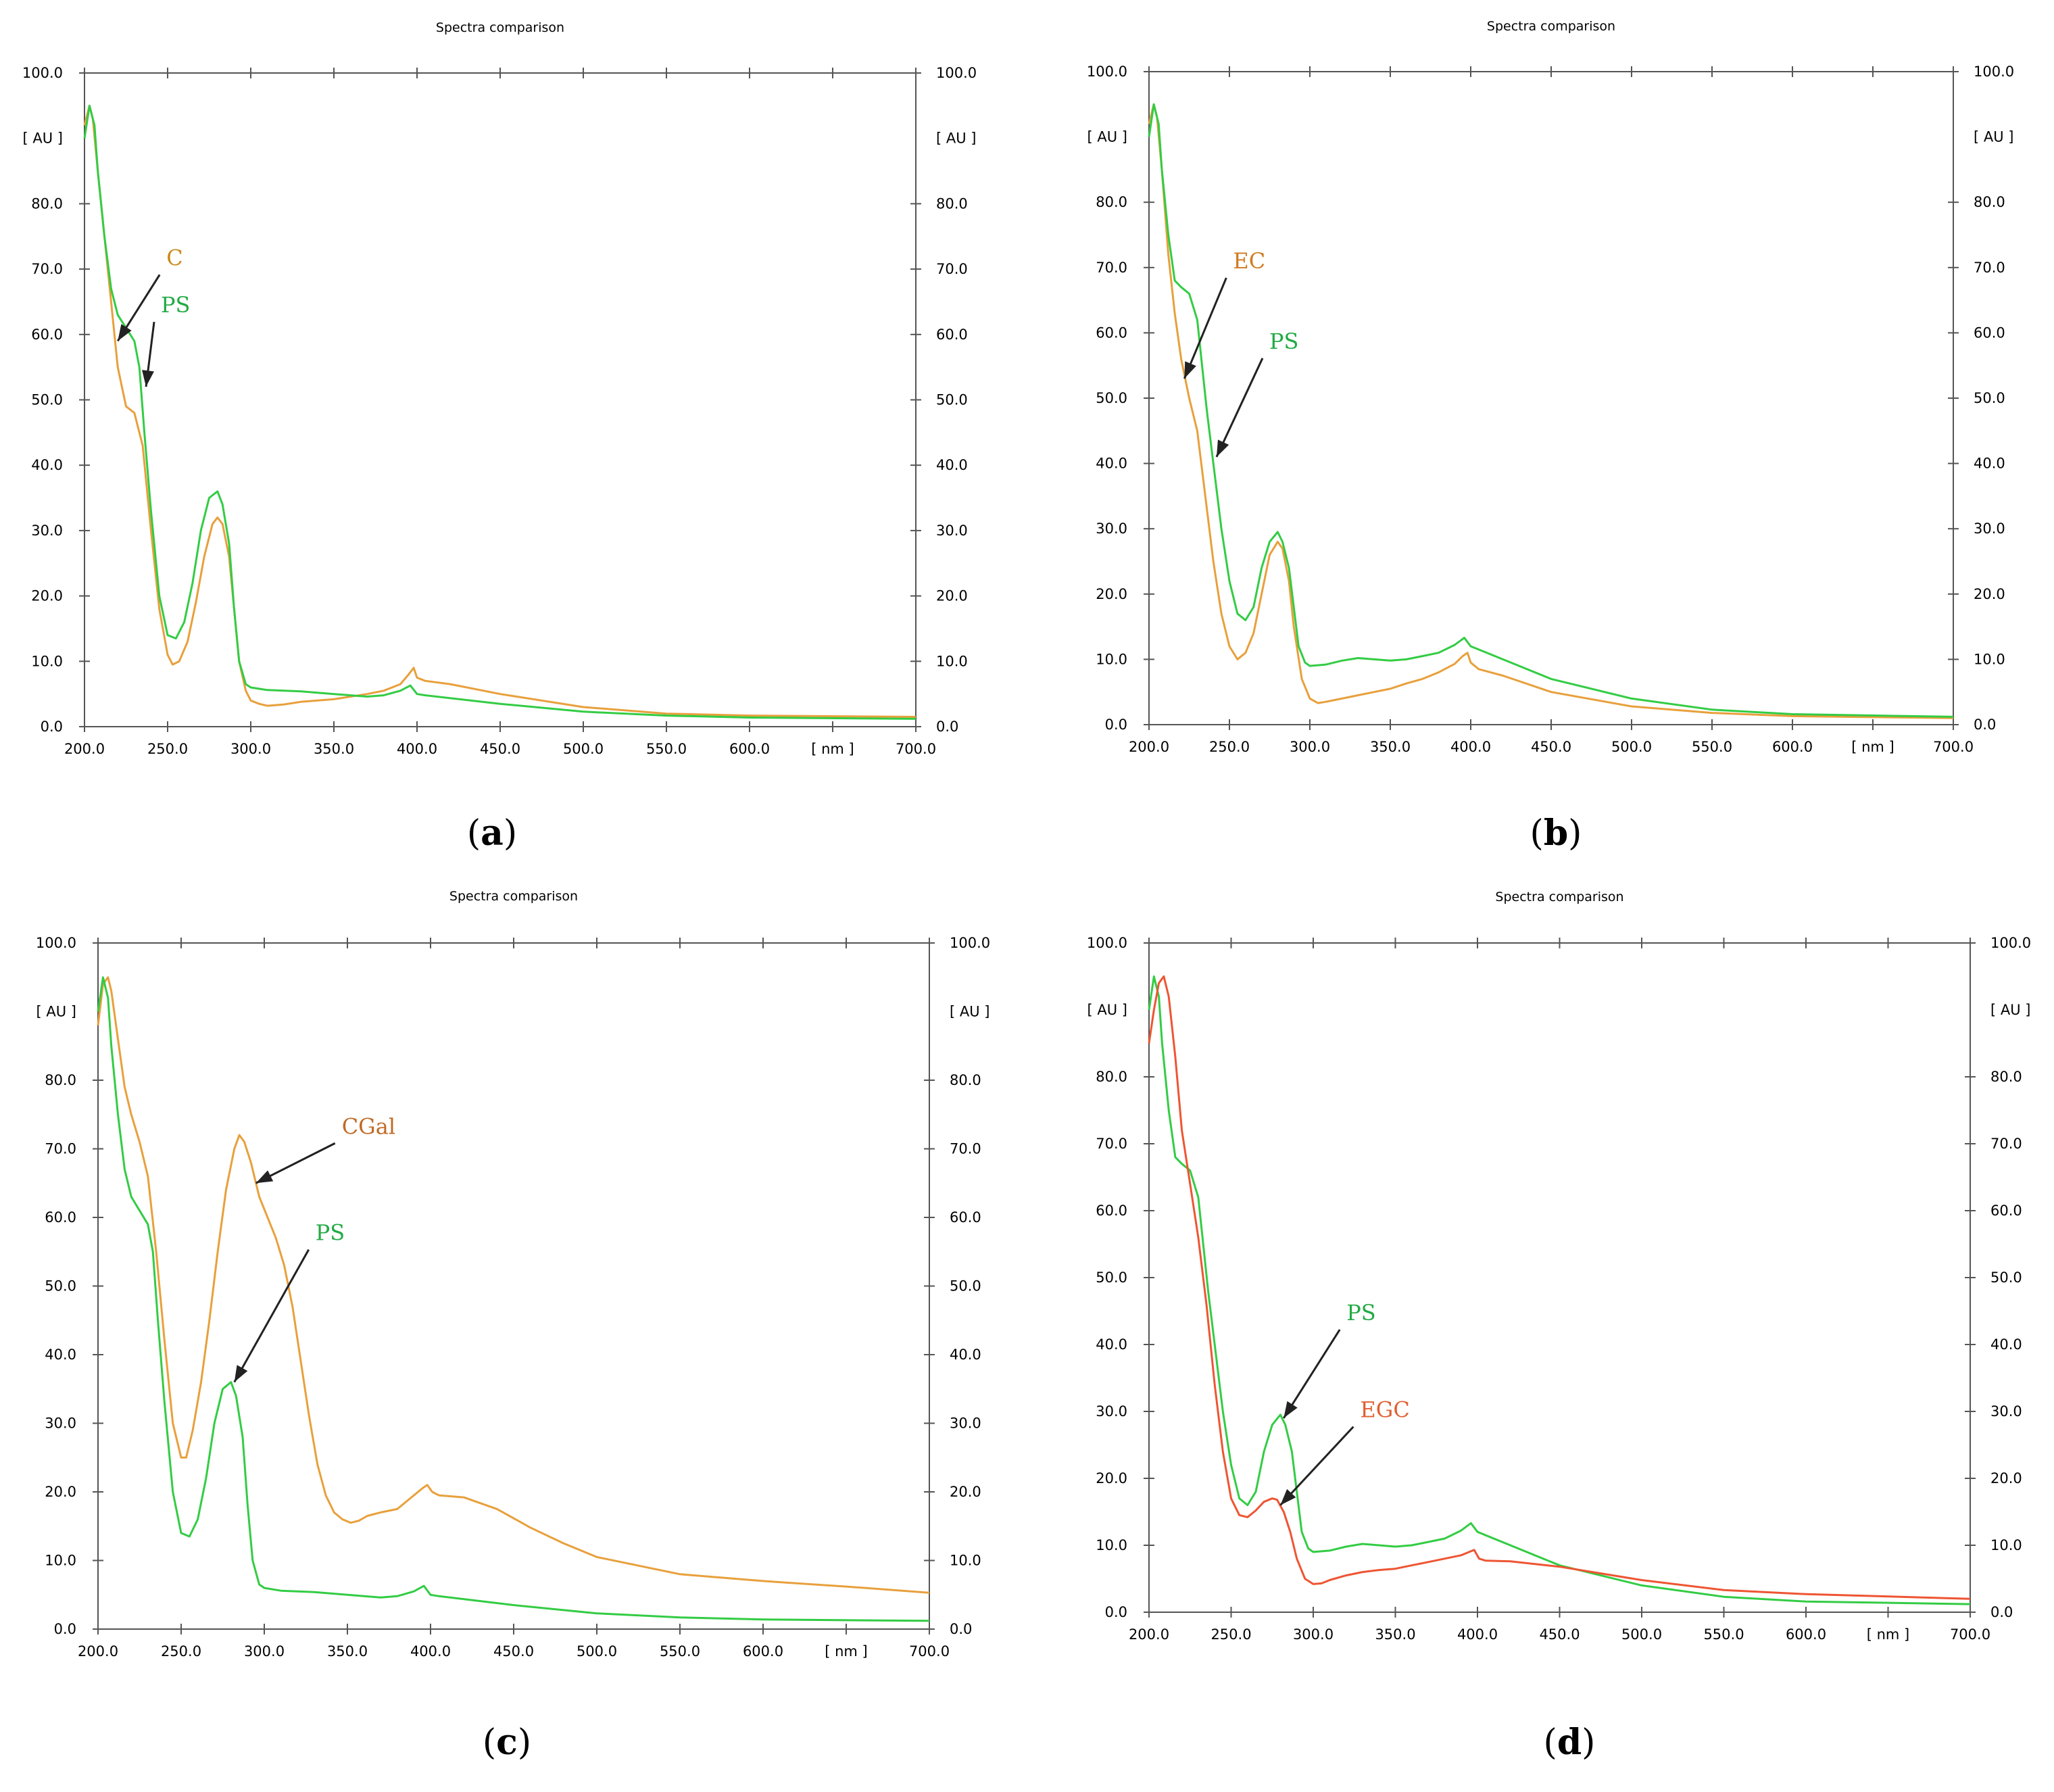 This screenshot has width=2054, height=1792. I want to click on y-tick-label-right: 100.0, so click(970, 943).